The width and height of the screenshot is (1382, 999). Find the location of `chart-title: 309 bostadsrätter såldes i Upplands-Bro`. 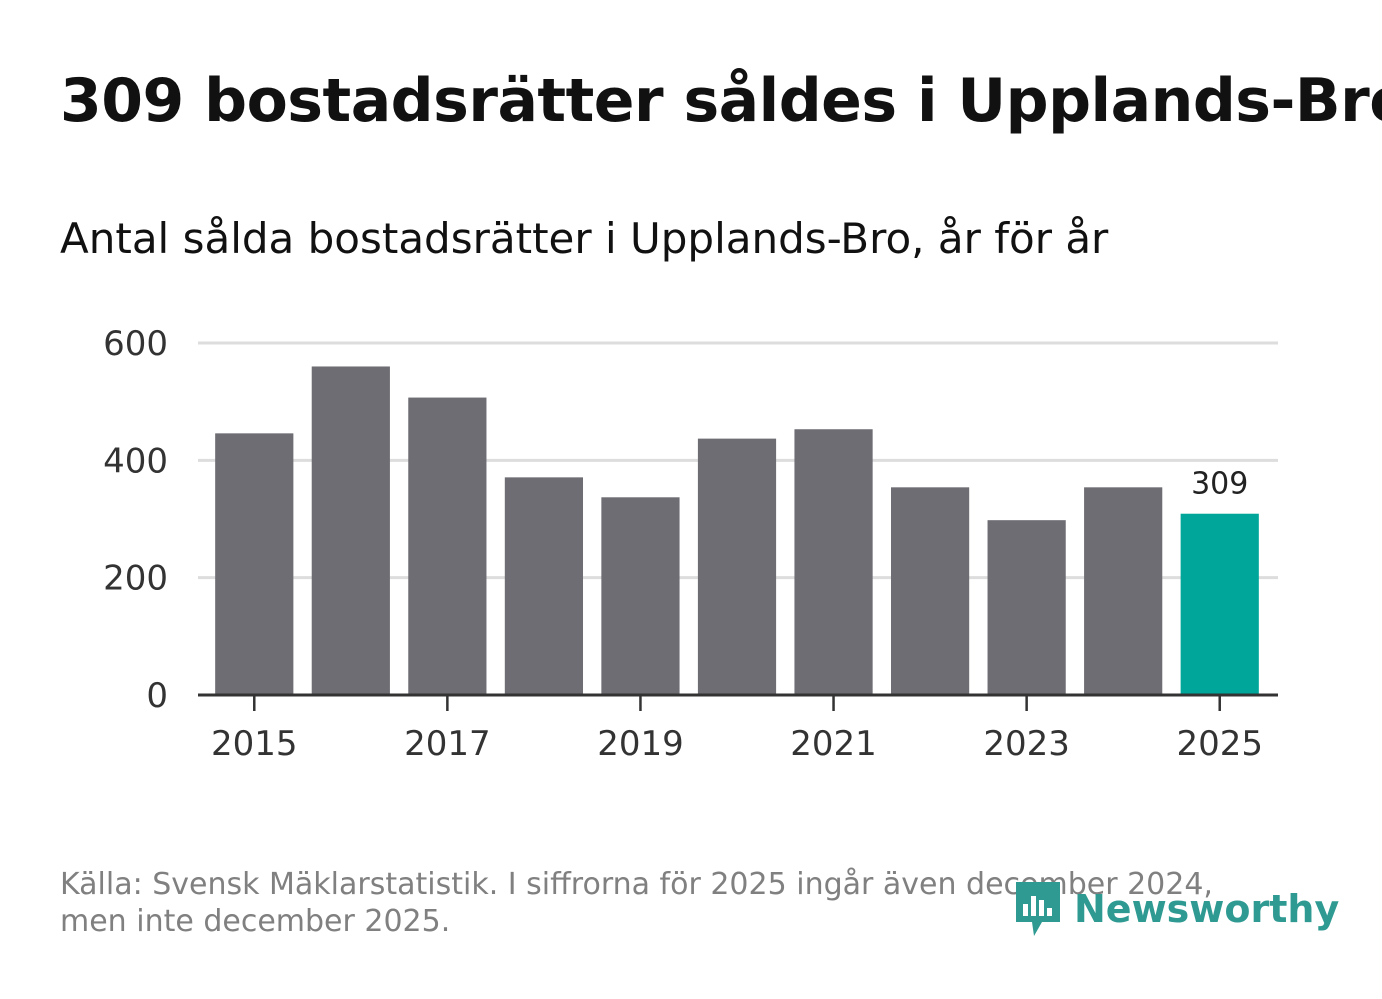

chart-title: 309 bostadsrätter såldes i Upplands-Bro is located at coordinates (721, 101).